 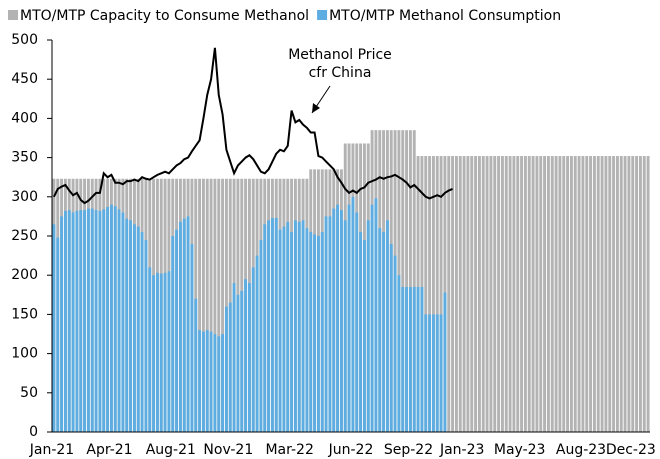 What do you see at coordinates (164, 16) in the screenshot?
I see `legend-label: MTO/MTP Capacity to Consume Methanol` at bounding box center [164, 16].